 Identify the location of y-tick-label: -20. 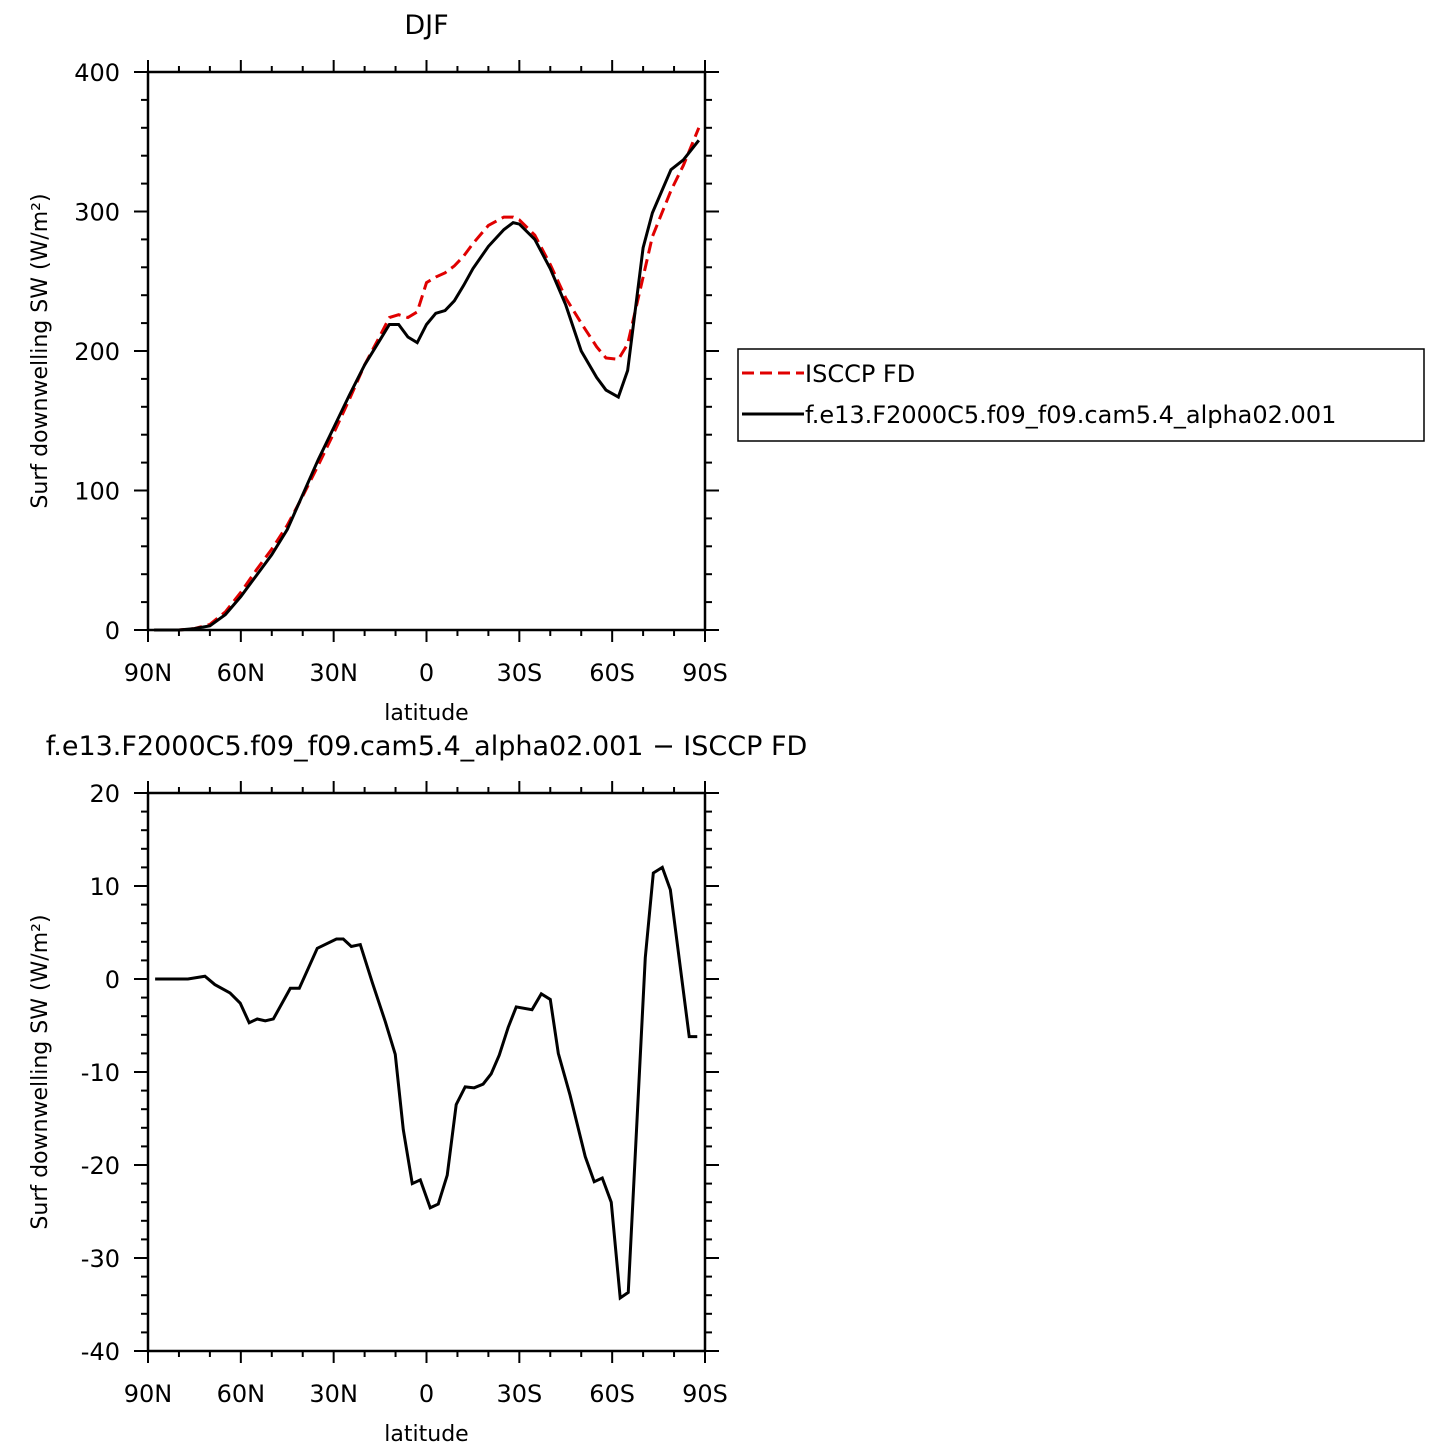
(100, 1166).